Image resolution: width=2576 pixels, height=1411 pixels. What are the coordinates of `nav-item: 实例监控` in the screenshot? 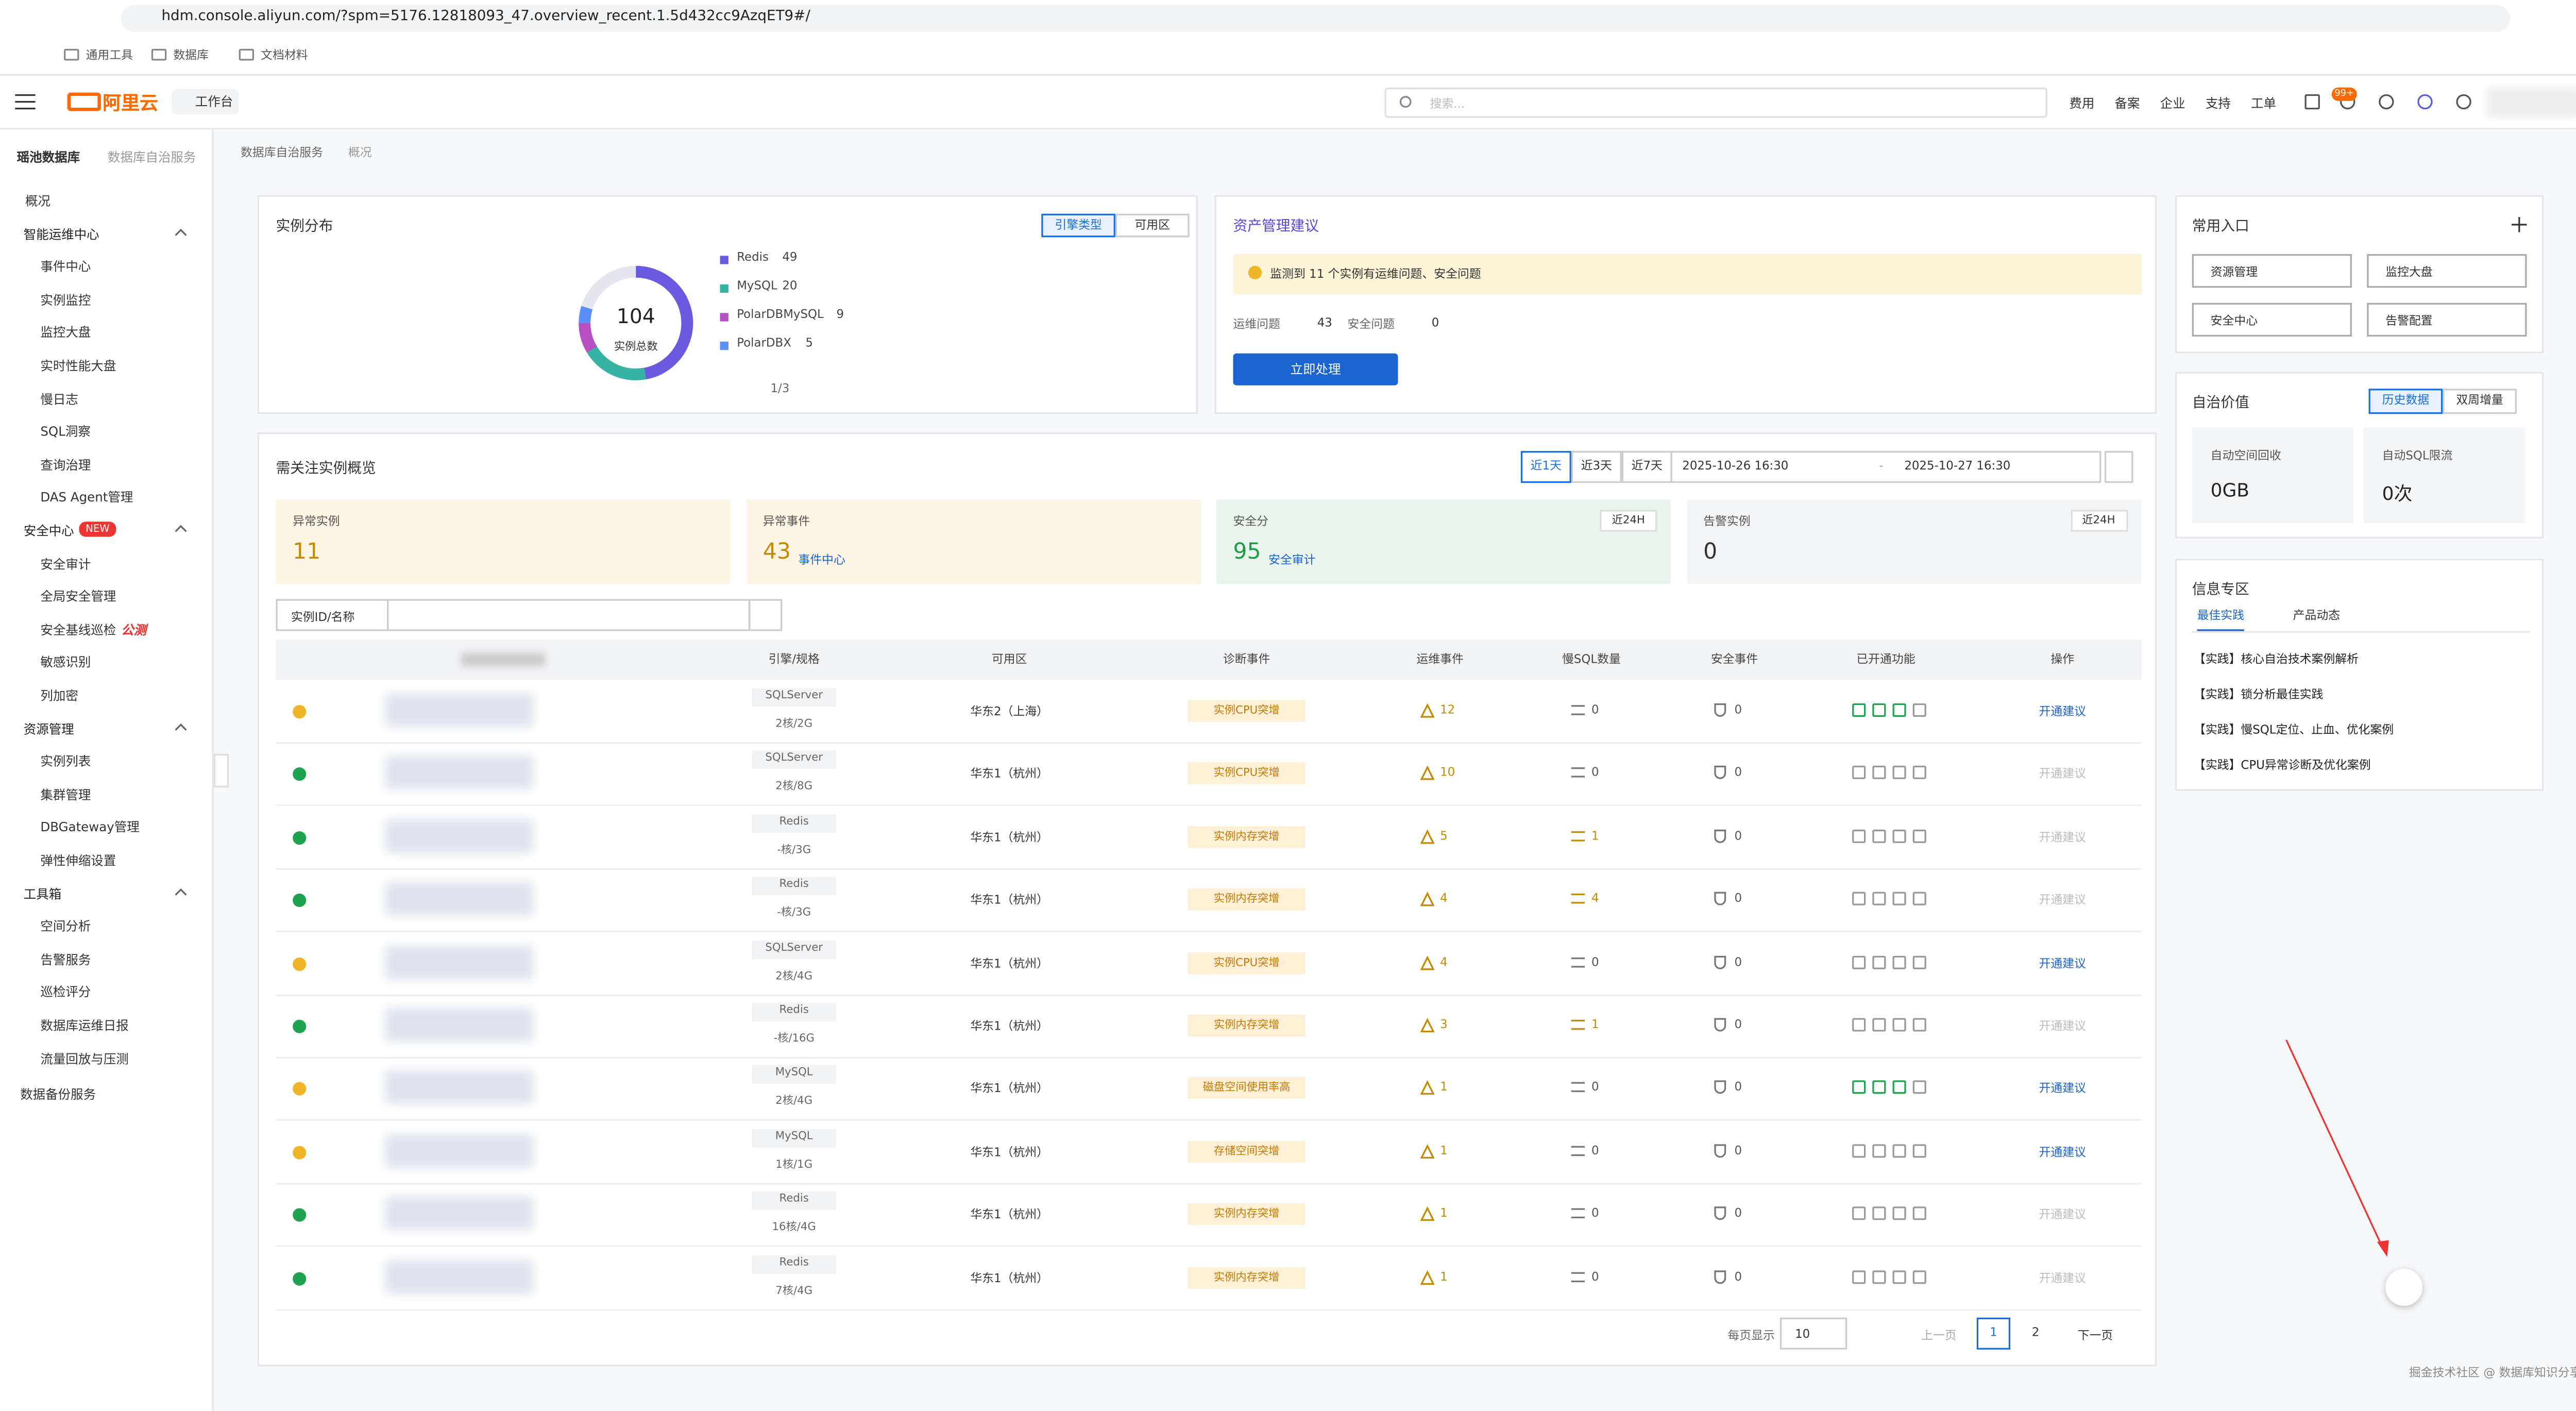 It's located at (65, 300).